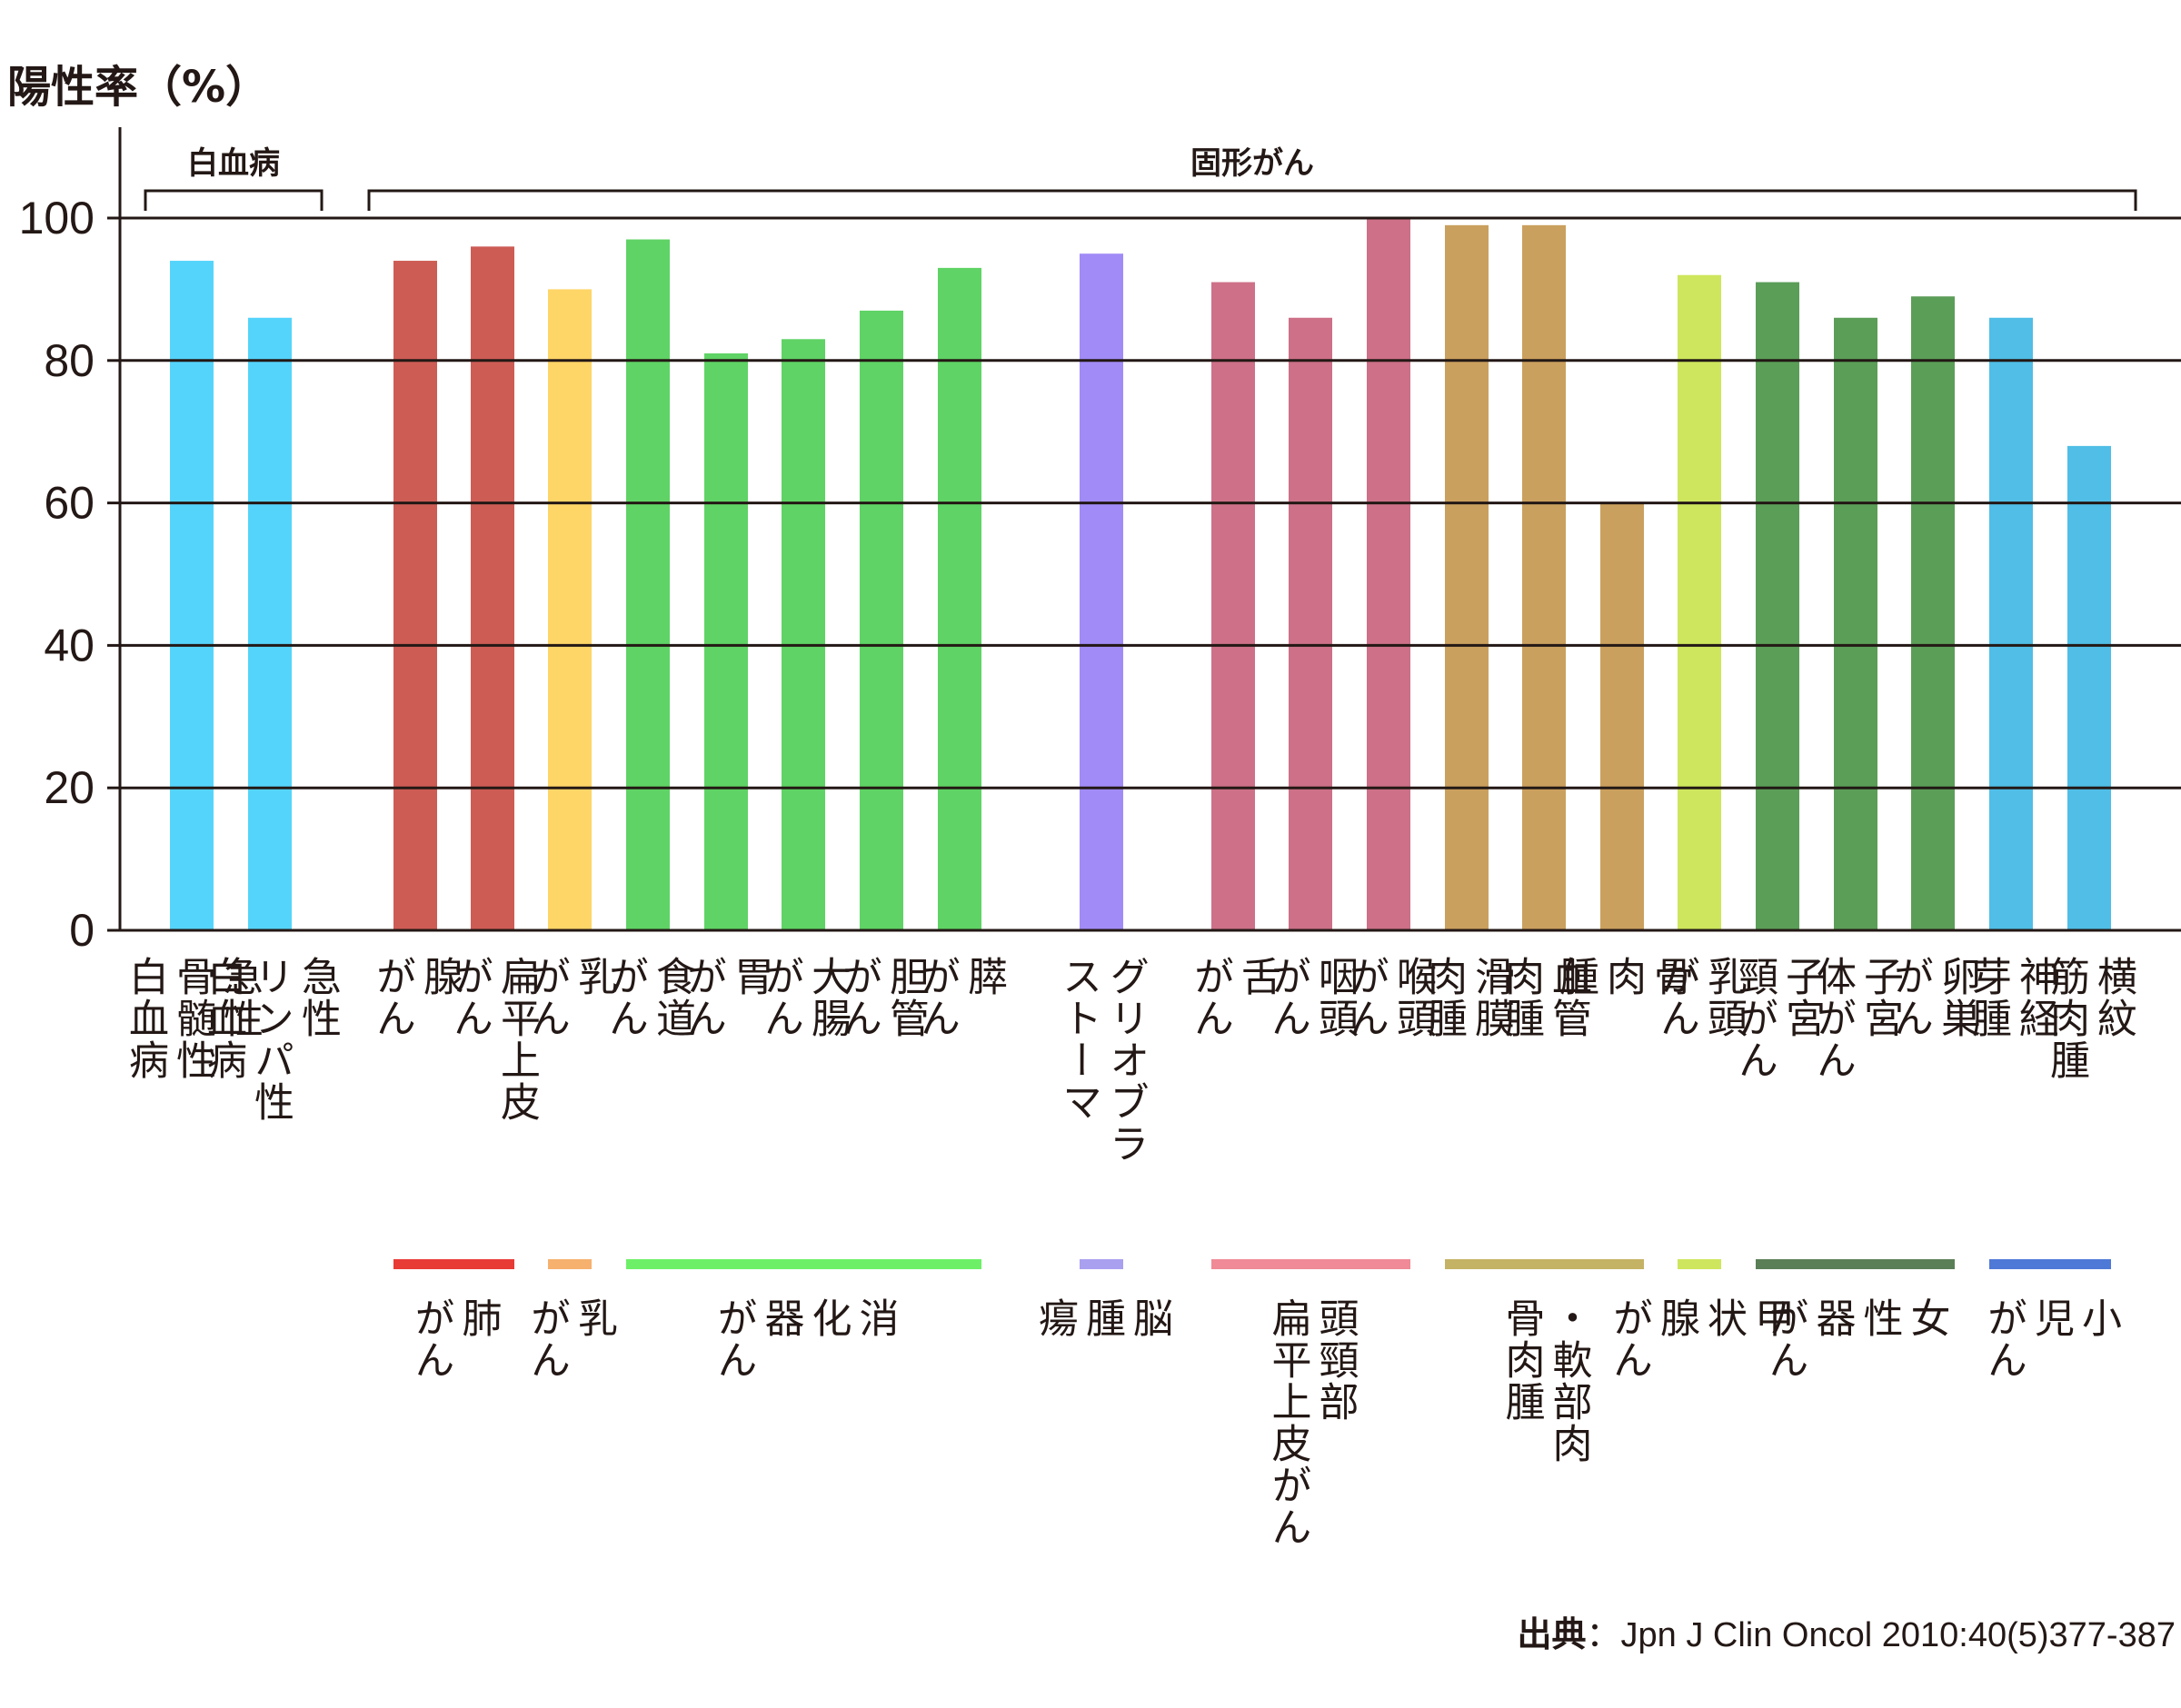  Describe the element at coordinates (1552, 1634) in the screenshot. I see `source-label: 出典` at that location.